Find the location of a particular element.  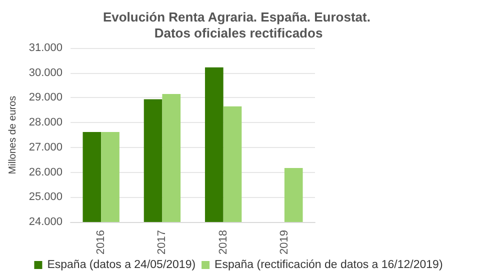

y-tick-label: 29.000 is located at coordinates (45, 98).